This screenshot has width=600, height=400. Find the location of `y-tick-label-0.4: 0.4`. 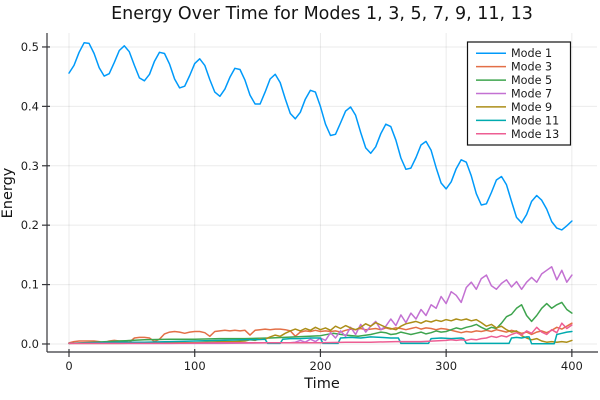

y-tick-label-0.4: 0.4 is located at coordinates (30, 106).